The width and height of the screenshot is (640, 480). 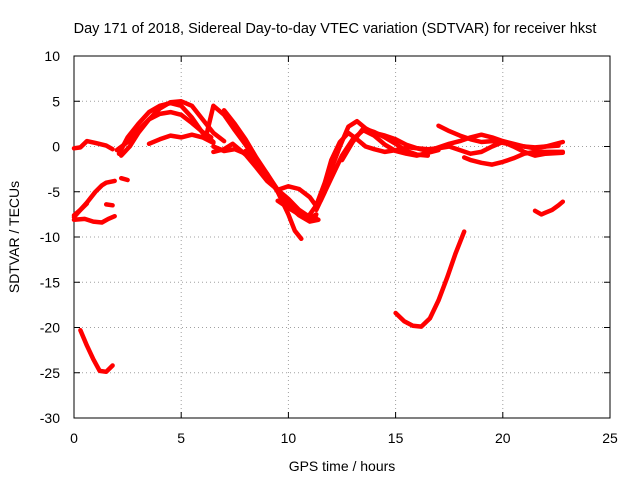 What do you see at coordinates (513, 158) in the screenshot?
I see `series-track-w` at bounding box center [513, 158].